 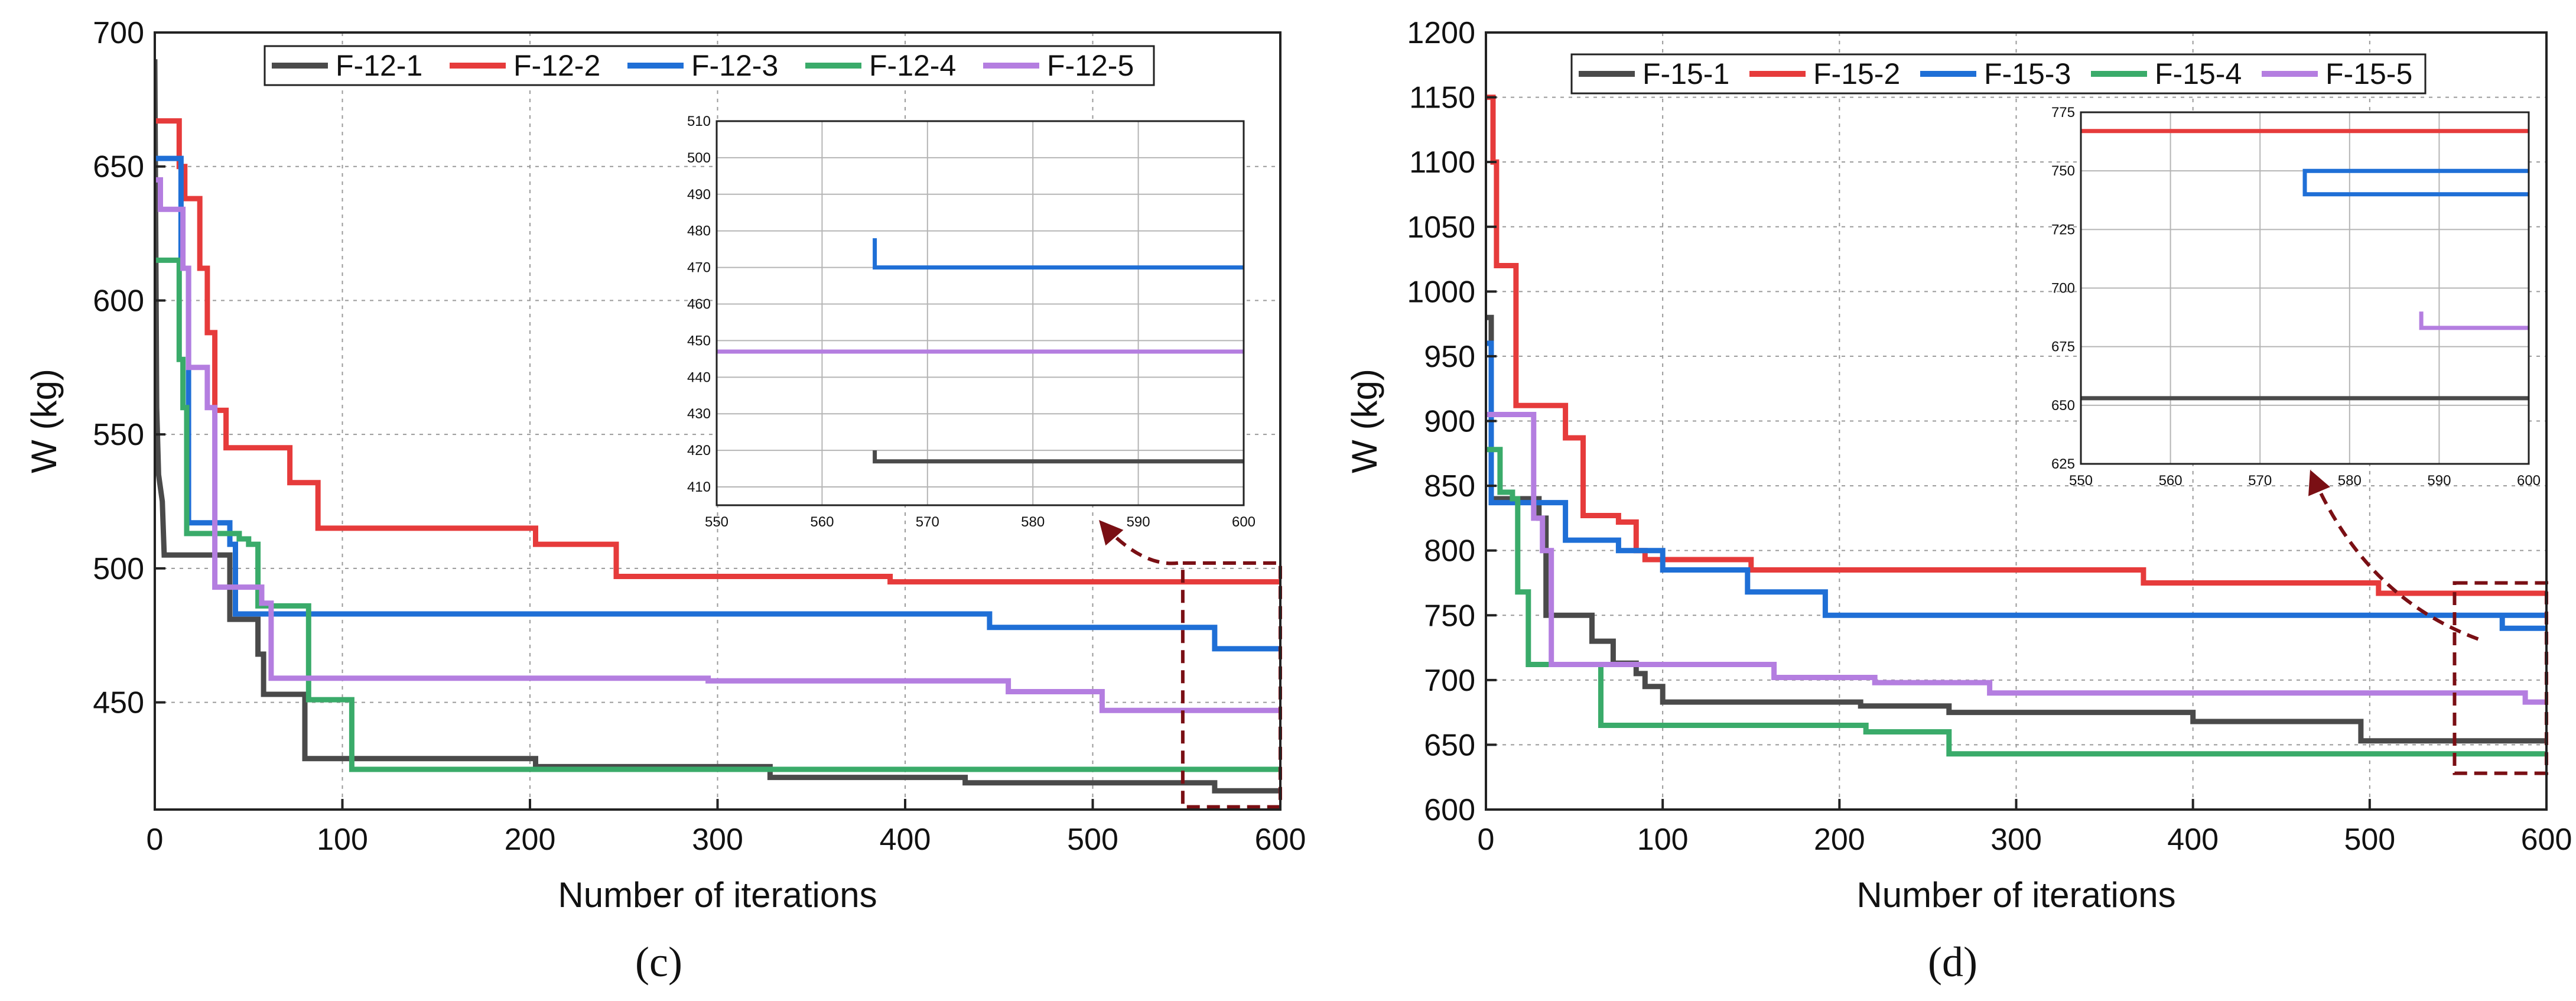 I want to click on inset: 550 560 570 580 590 600 625 650 675 700 725 750 775, so click(x=2296, y=297).